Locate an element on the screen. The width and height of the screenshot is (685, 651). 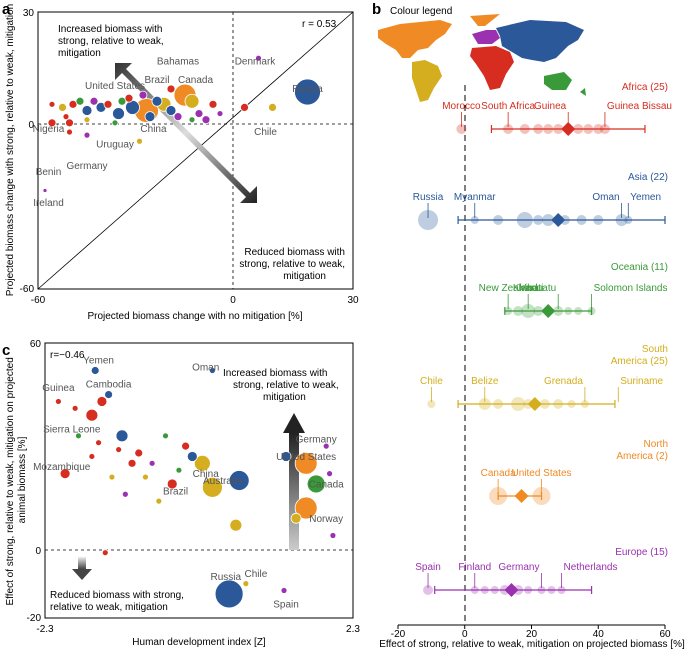
map-australia is located at coordinates (558, 81).